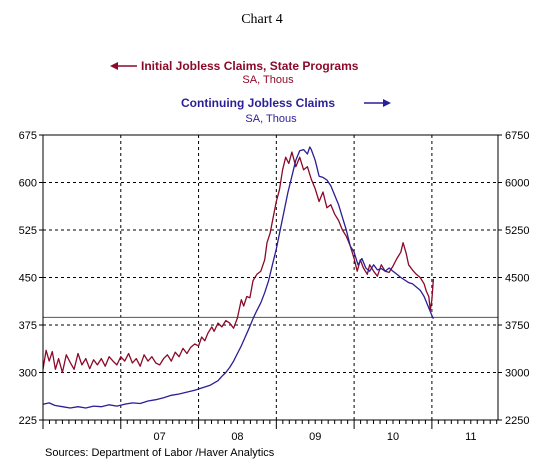 Image resolution: width=555 pixels, height=466 pixels. I want to click on right-axis-tick-label: 6000, so click(517, 184).